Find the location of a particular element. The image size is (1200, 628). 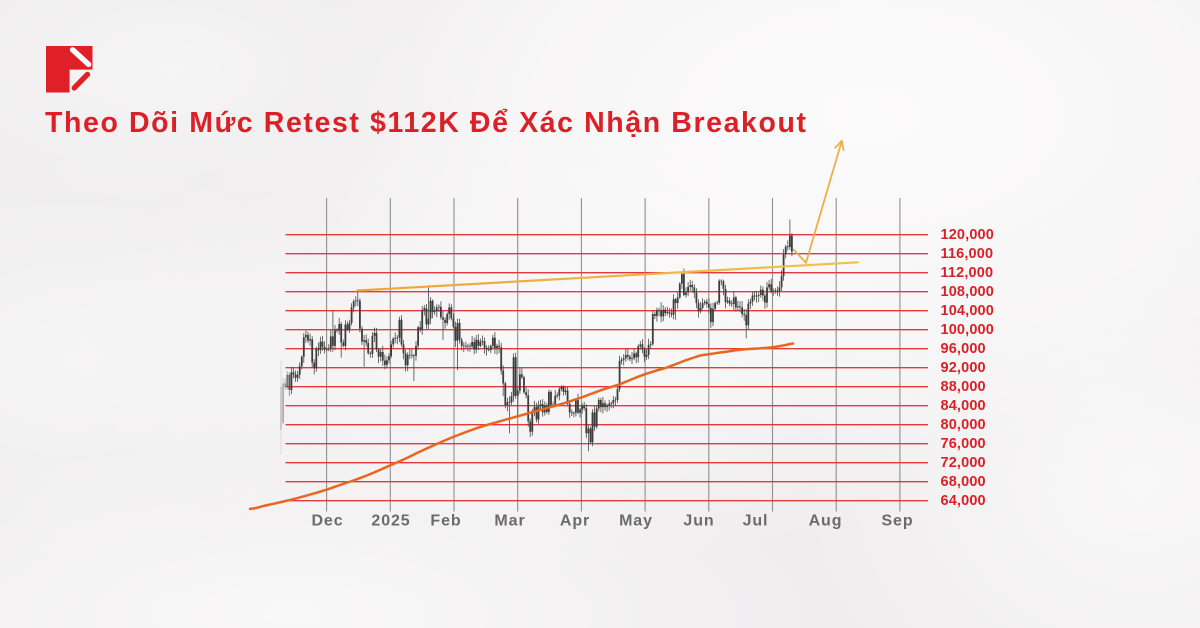

svg-text: Sep is located at coordinates (897, 521).